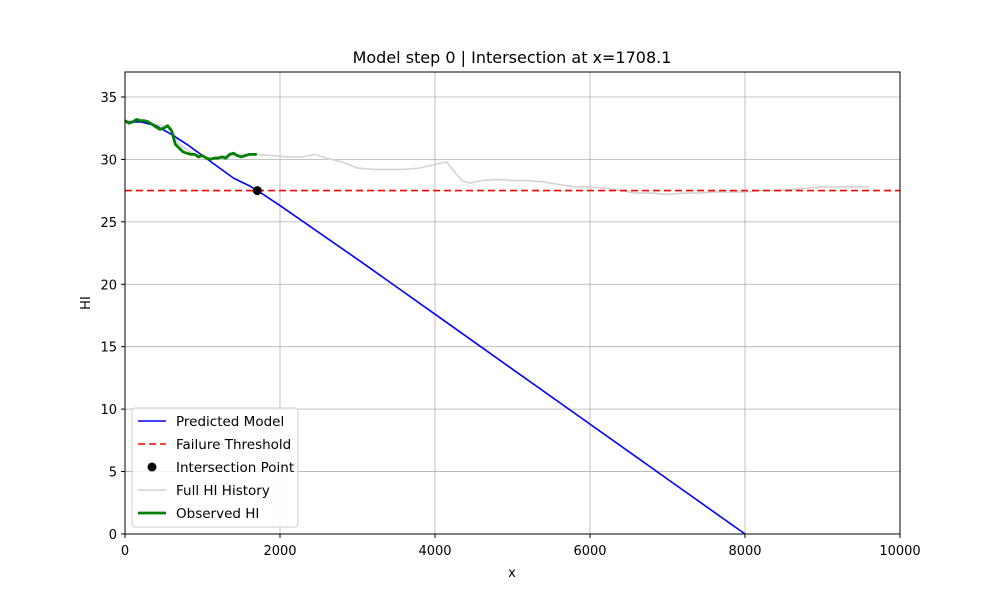 This screenshot has width=1000, height=600. What do you see at coordinates (190, 139) in the screenshot?
I see `observed-hi-line` at bounding box center [190, 139].